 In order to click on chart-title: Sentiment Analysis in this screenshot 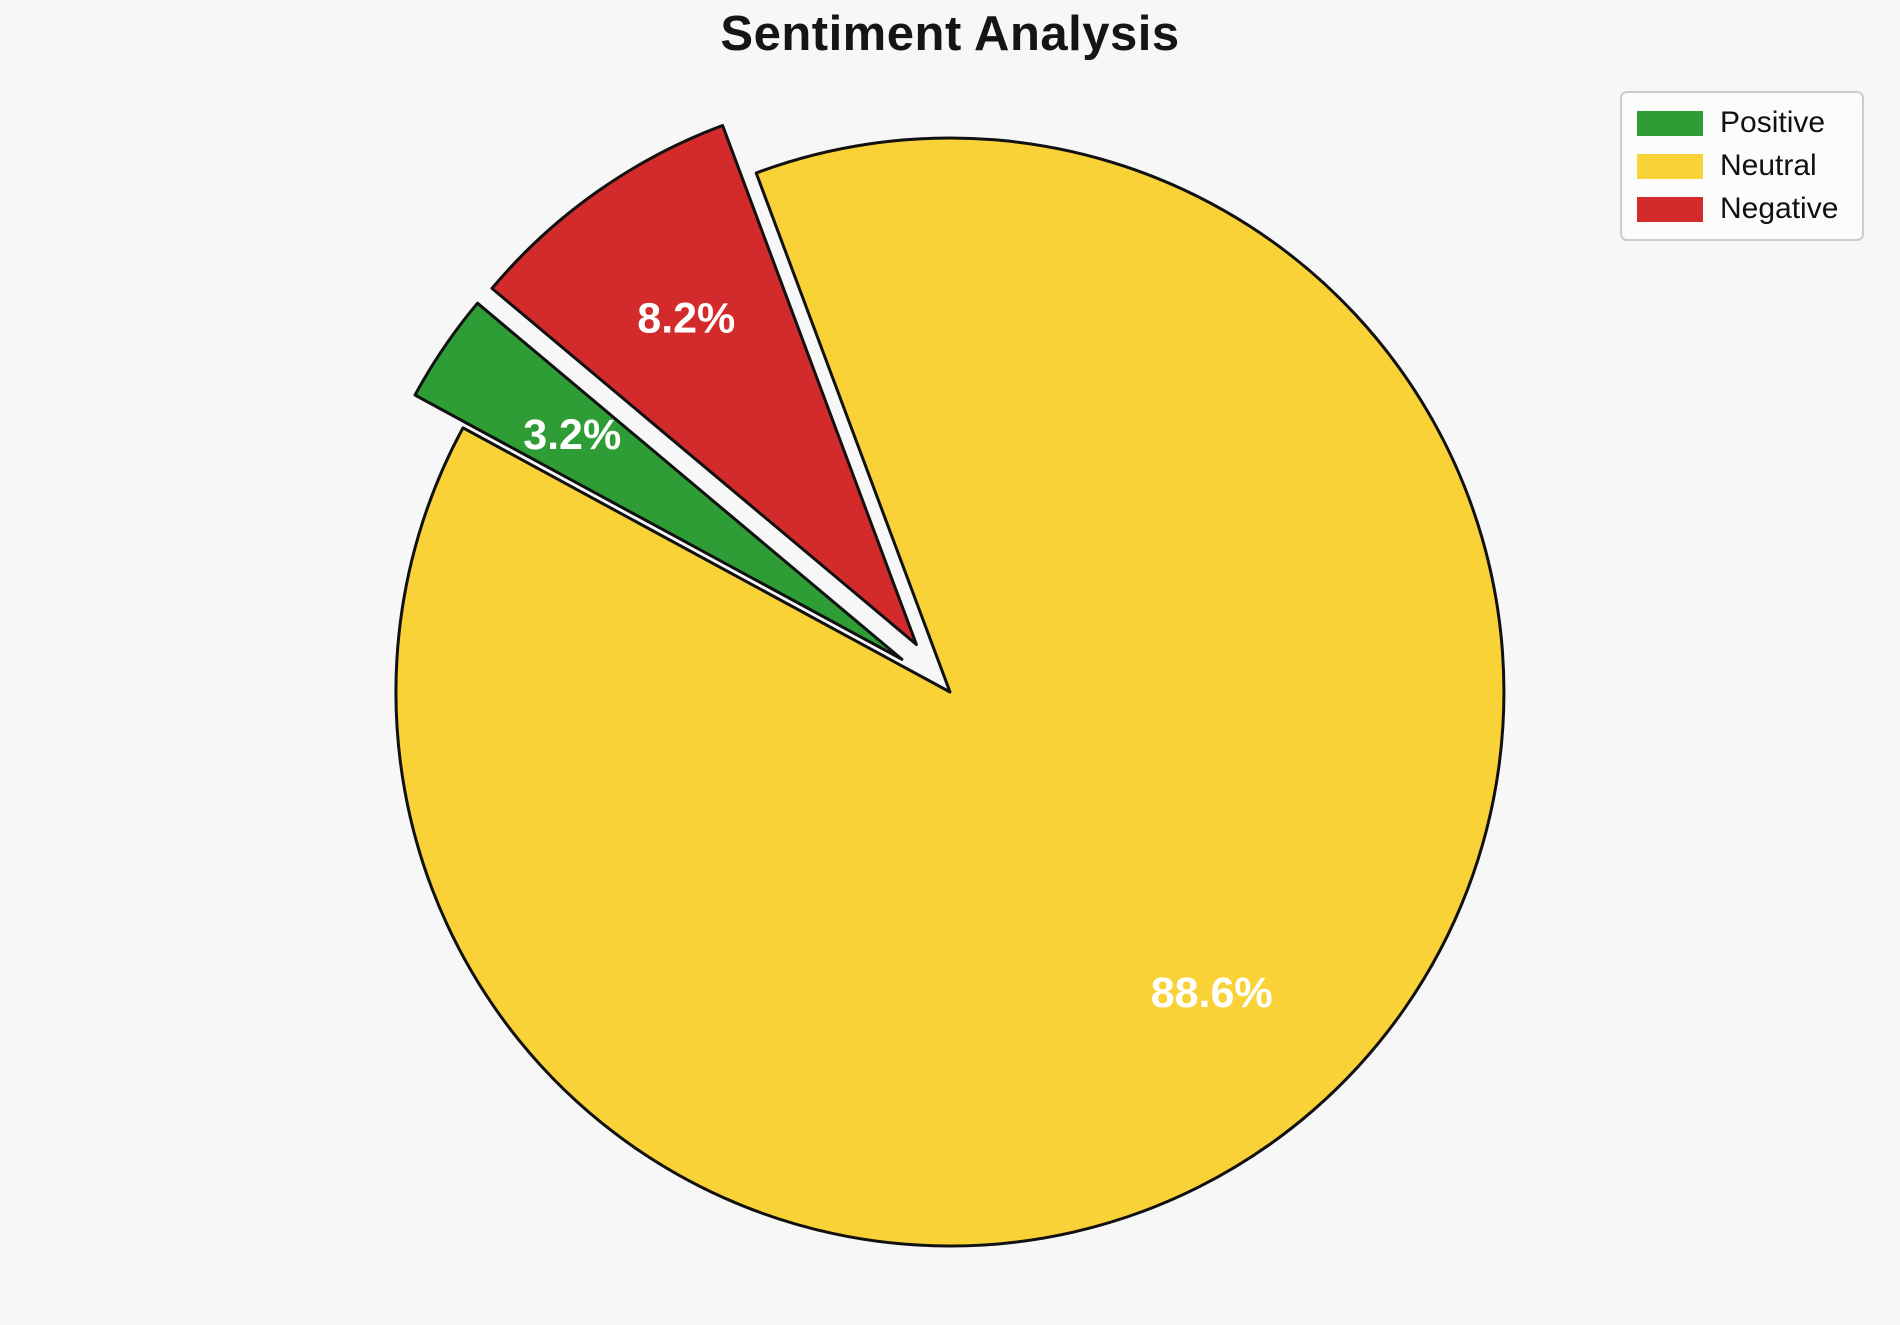, I will do `click(950, 34)`.